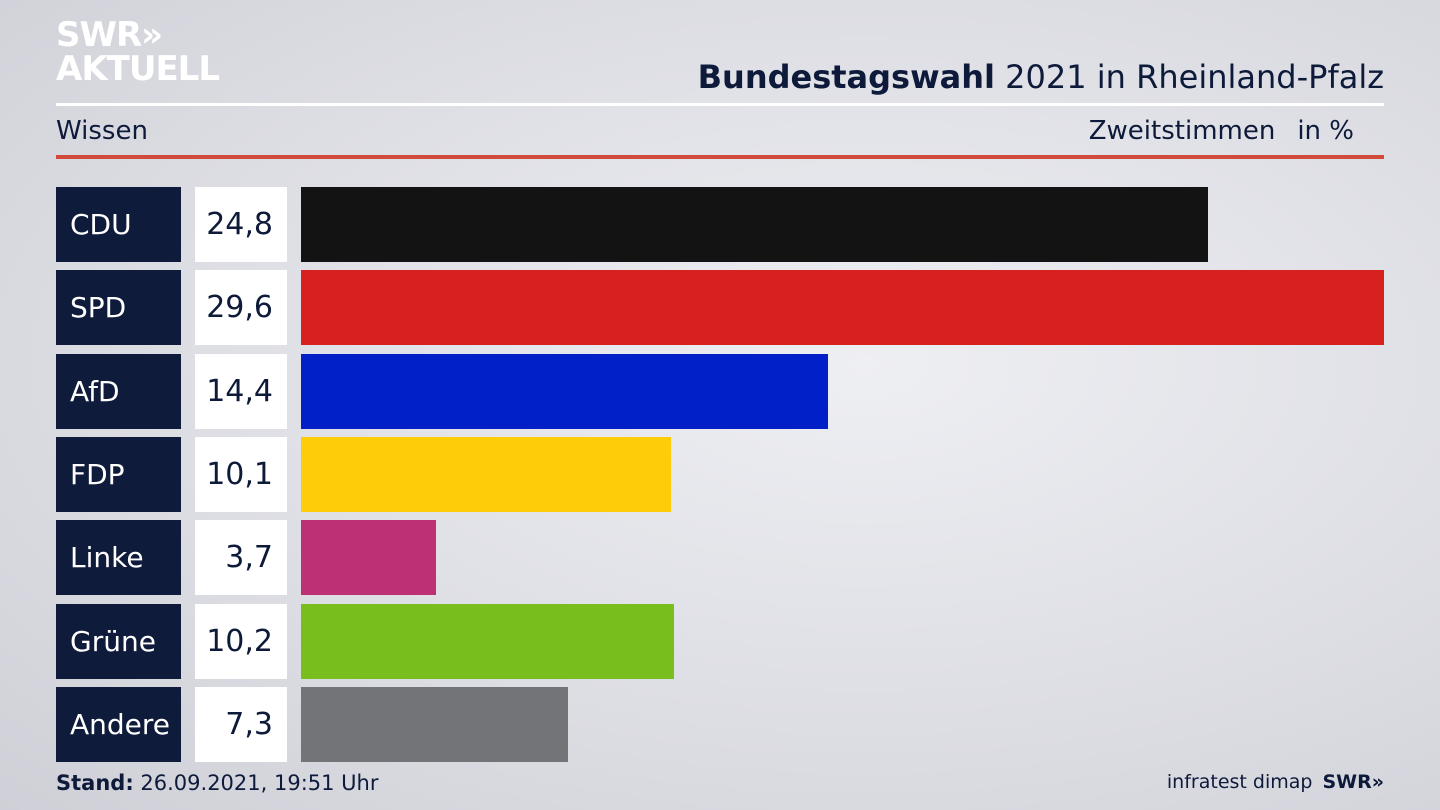  What do you see at coordinates (102, 131) in the screenshot?
I see `category-label: Wissen` at bounding box center [102, 131].